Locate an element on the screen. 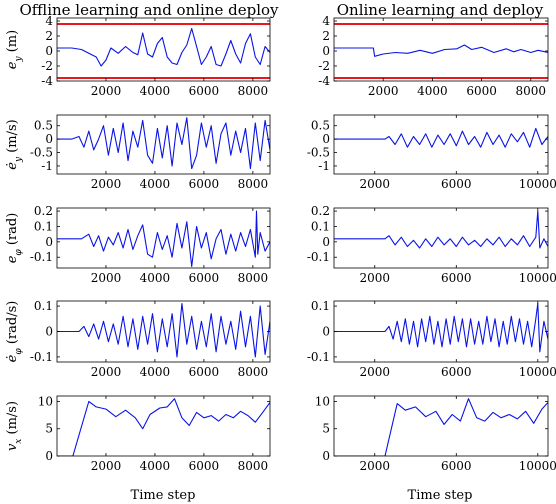  y-axis-label: ėy (m/s) is located at coordinates (14, 144).